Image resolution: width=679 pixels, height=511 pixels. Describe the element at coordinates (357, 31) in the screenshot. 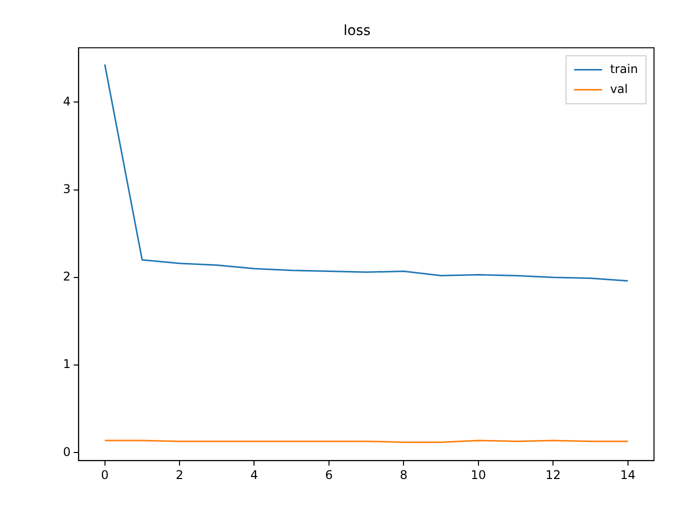

I see `chart-title: loss` at that location.